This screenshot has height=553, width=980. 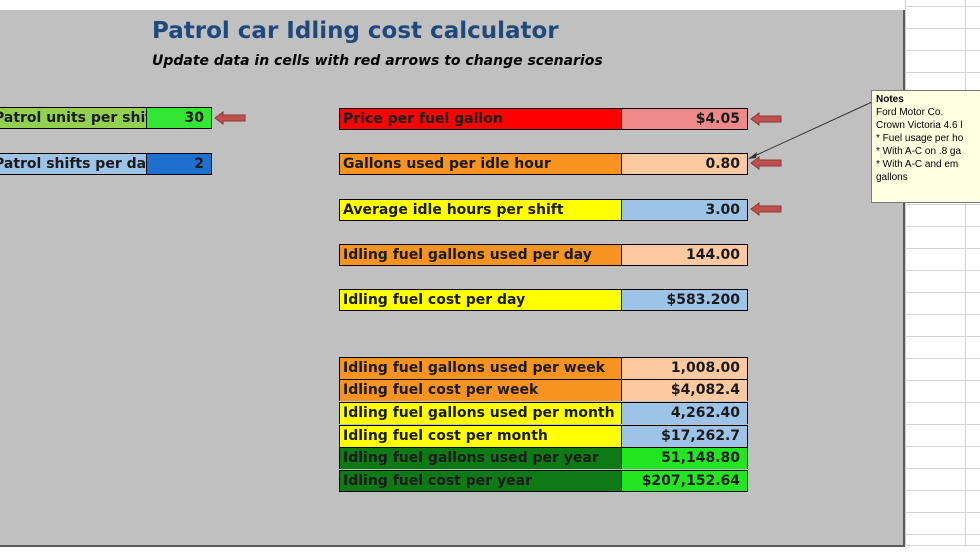 What do you see at coordinates (179, 164) in the screenshot?
I see `patrol-shifts-cell: 2` at bounding box center [179, 164].